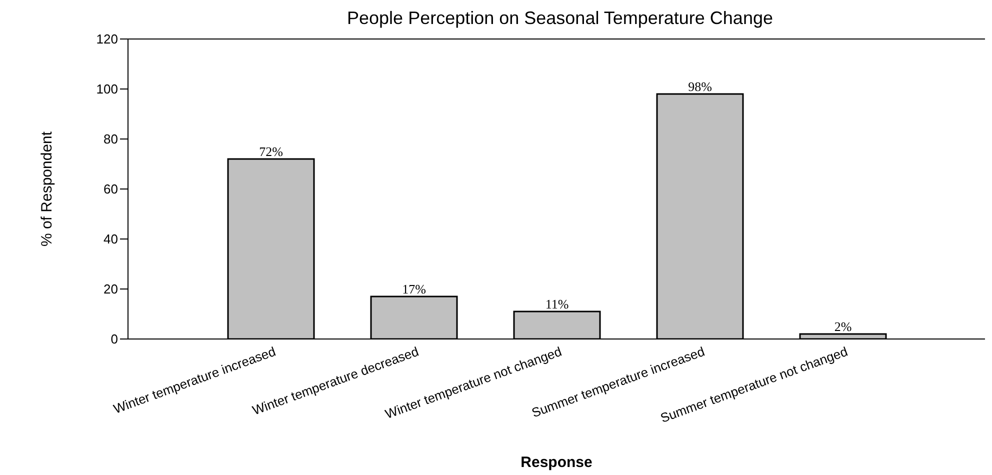  Describe the element at coordinates (557, 304) in the screenshot. I see `data-label: 11%` at that location.